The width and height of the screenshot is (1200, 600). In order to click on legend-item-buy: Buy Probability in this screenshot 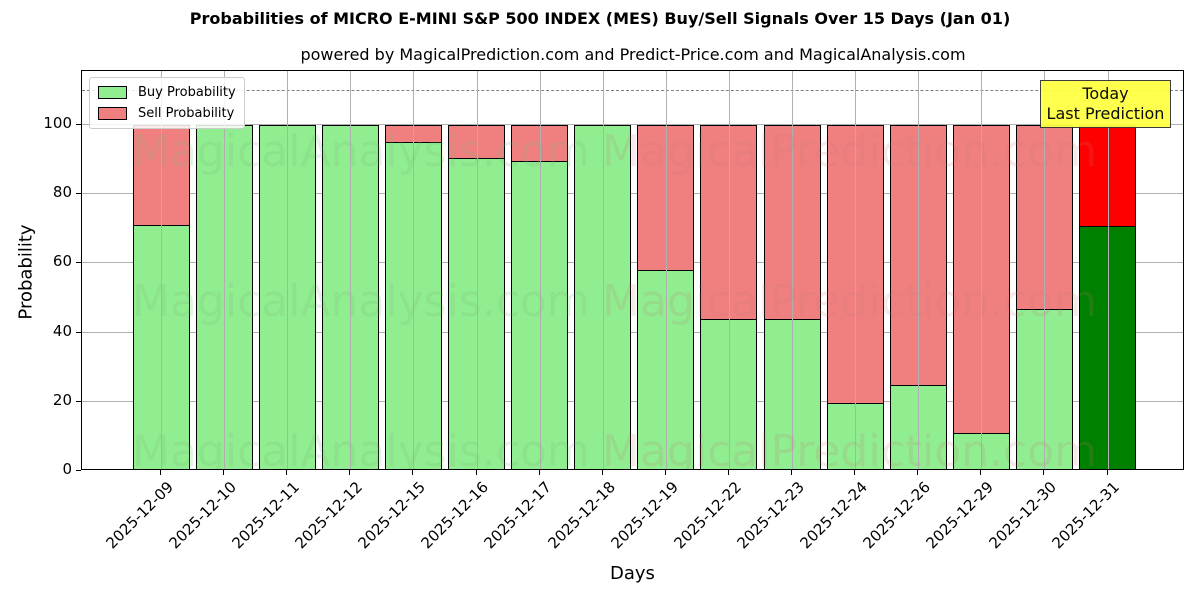, I will do `click(167, 92)`.